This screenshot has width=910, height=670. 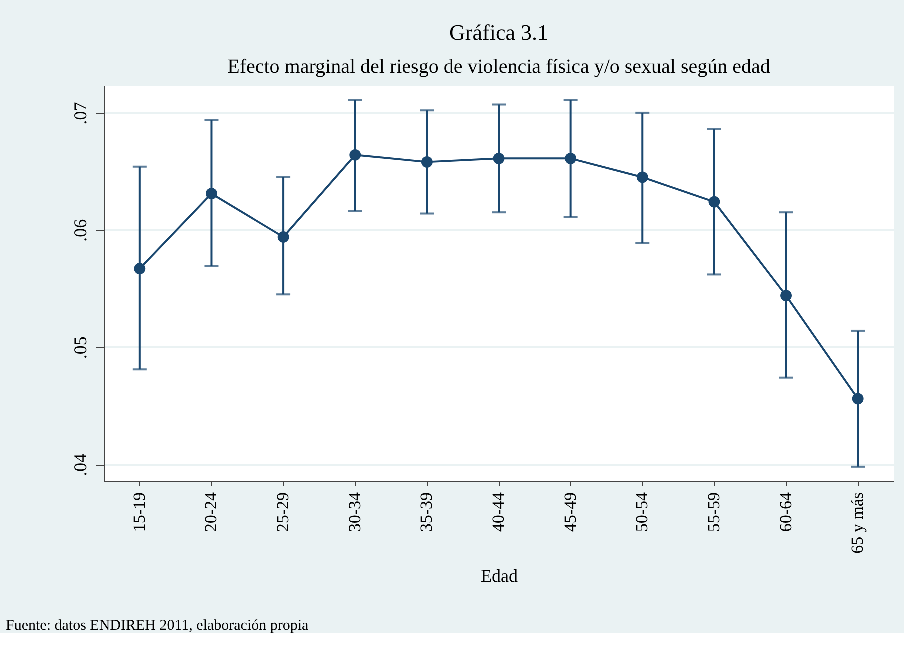 What do you see at coordinates (426, 512) in the screenshot?
I see `x-tick-label: 35-39` at bounding box center [426, 512].